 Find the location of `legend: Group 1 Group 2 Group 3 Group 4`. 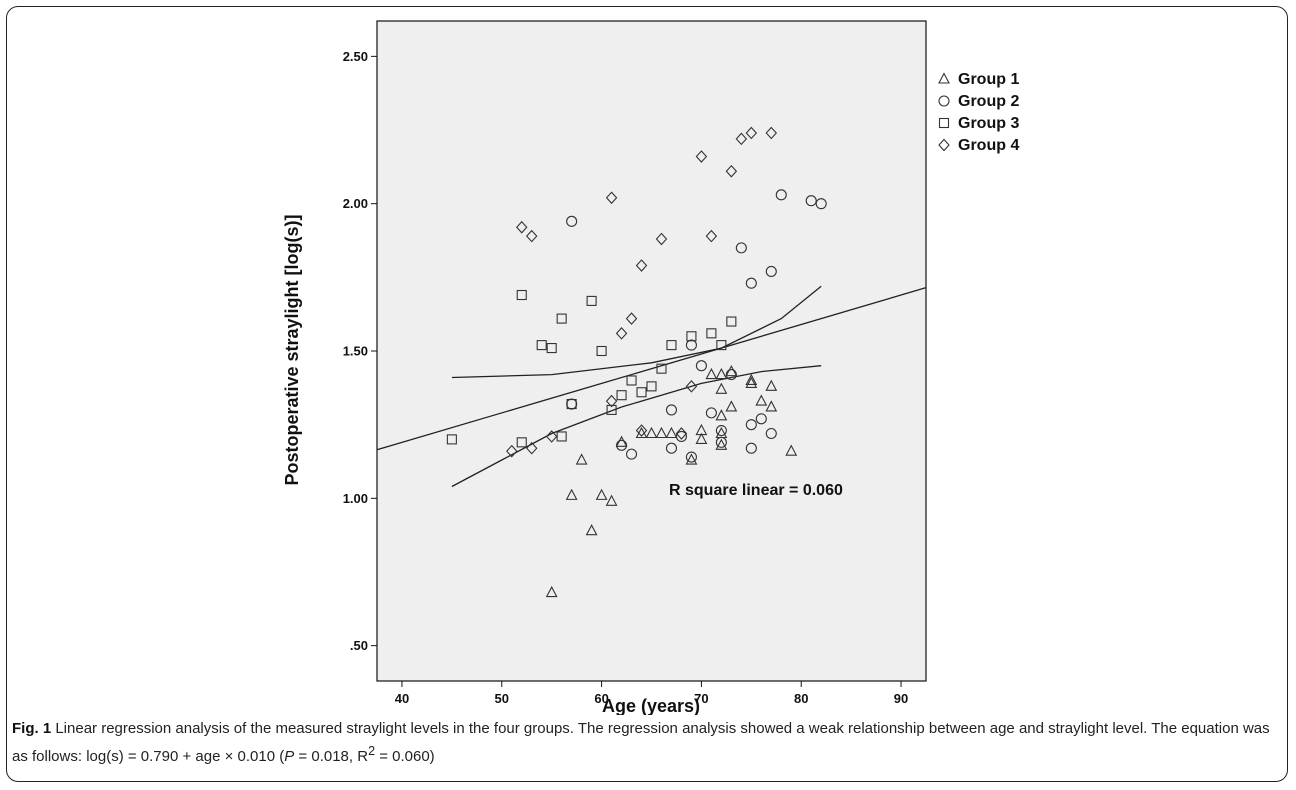

legend: Group 1 Group 2 Group 3 Group 4 is located at coordinates (978, 112).